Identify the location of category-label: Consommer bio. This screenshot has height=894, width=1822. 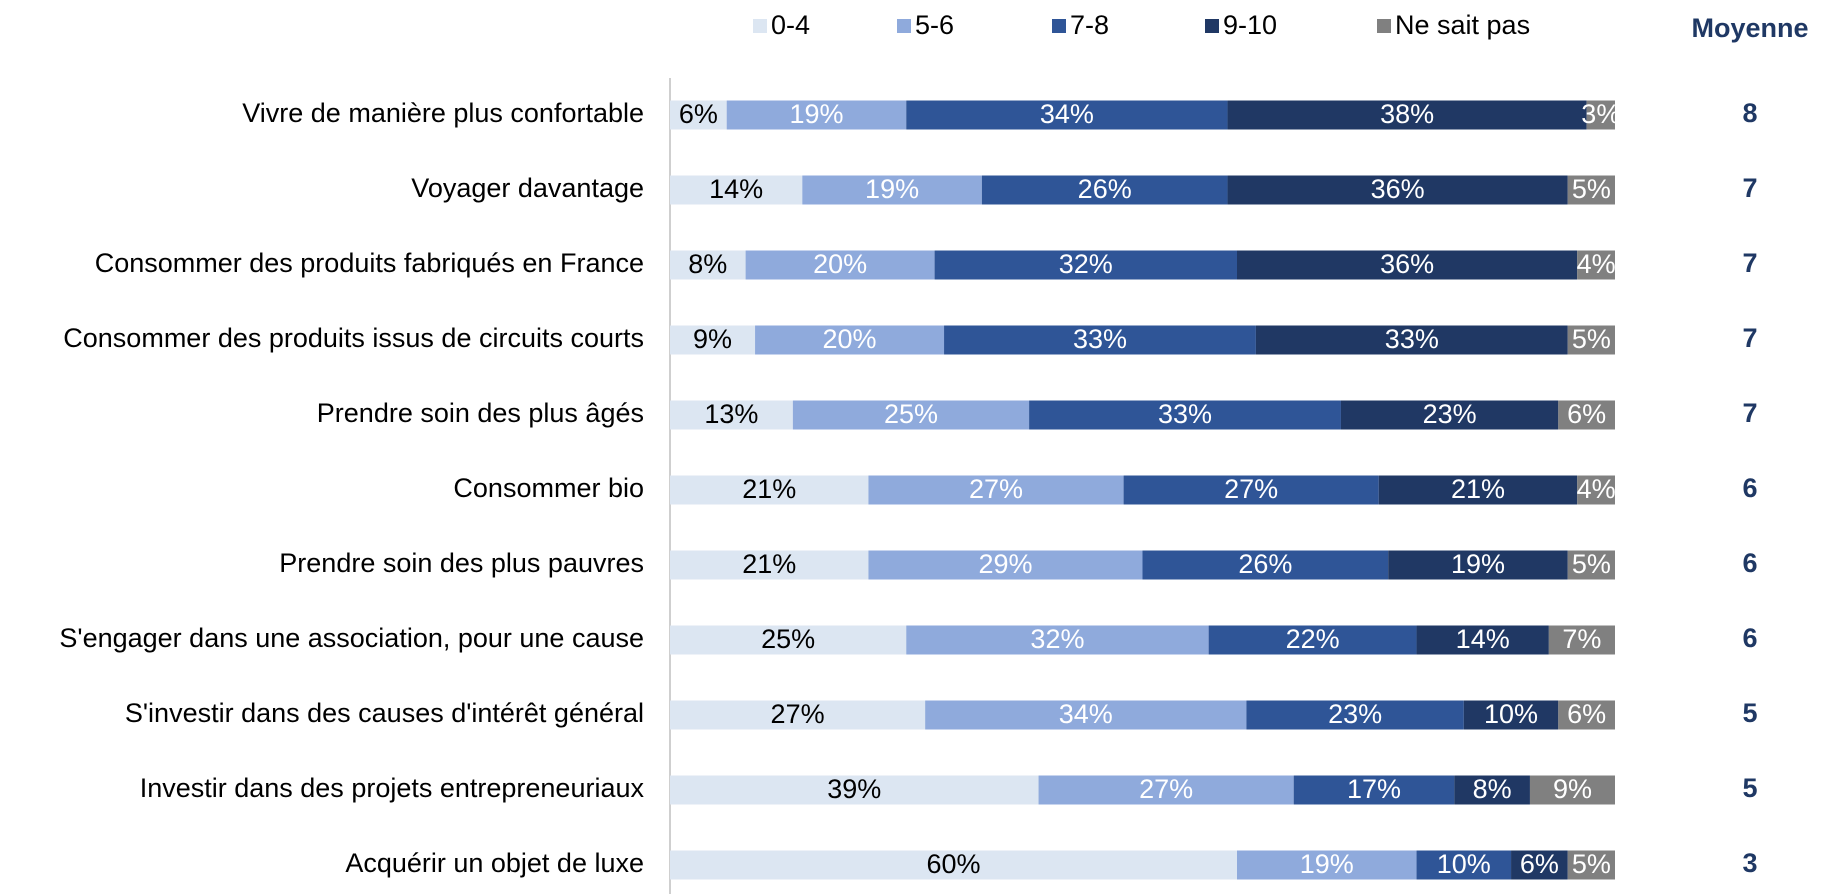
(548, 488).